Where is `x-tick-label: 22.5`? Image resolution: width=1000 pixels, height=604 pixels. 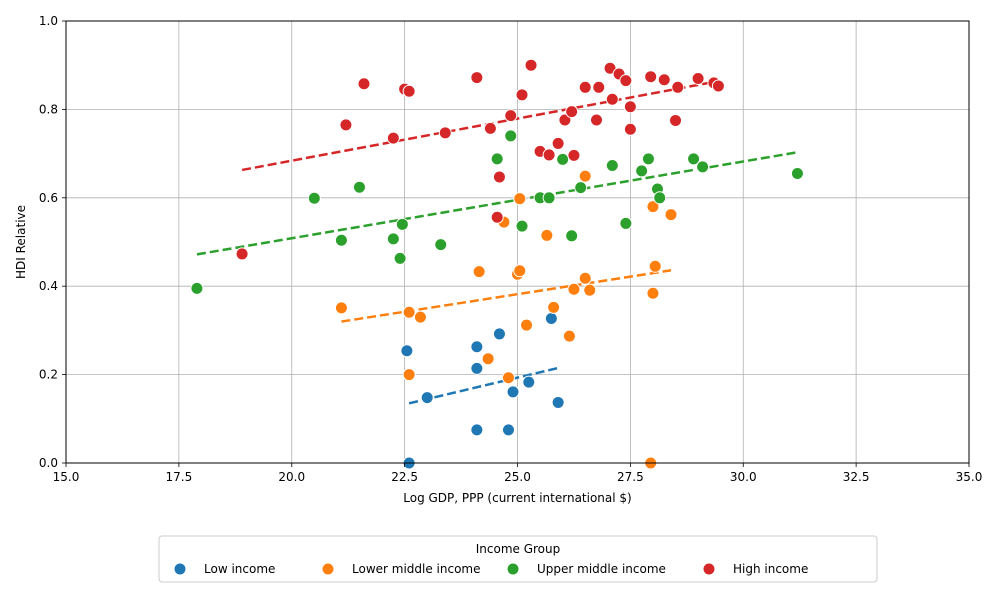 x-tick-label: 22.5 is located at coordinates (404, 477).